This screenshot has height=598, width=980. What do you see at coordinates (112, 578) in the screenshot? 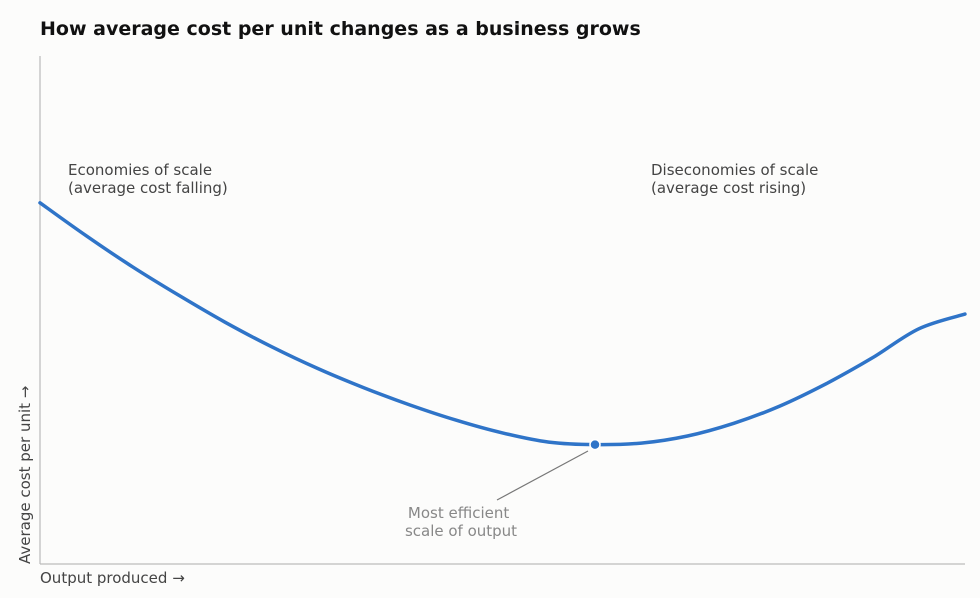
I see `x-axis-label: Output produced →` at bounding box center [112, 578].